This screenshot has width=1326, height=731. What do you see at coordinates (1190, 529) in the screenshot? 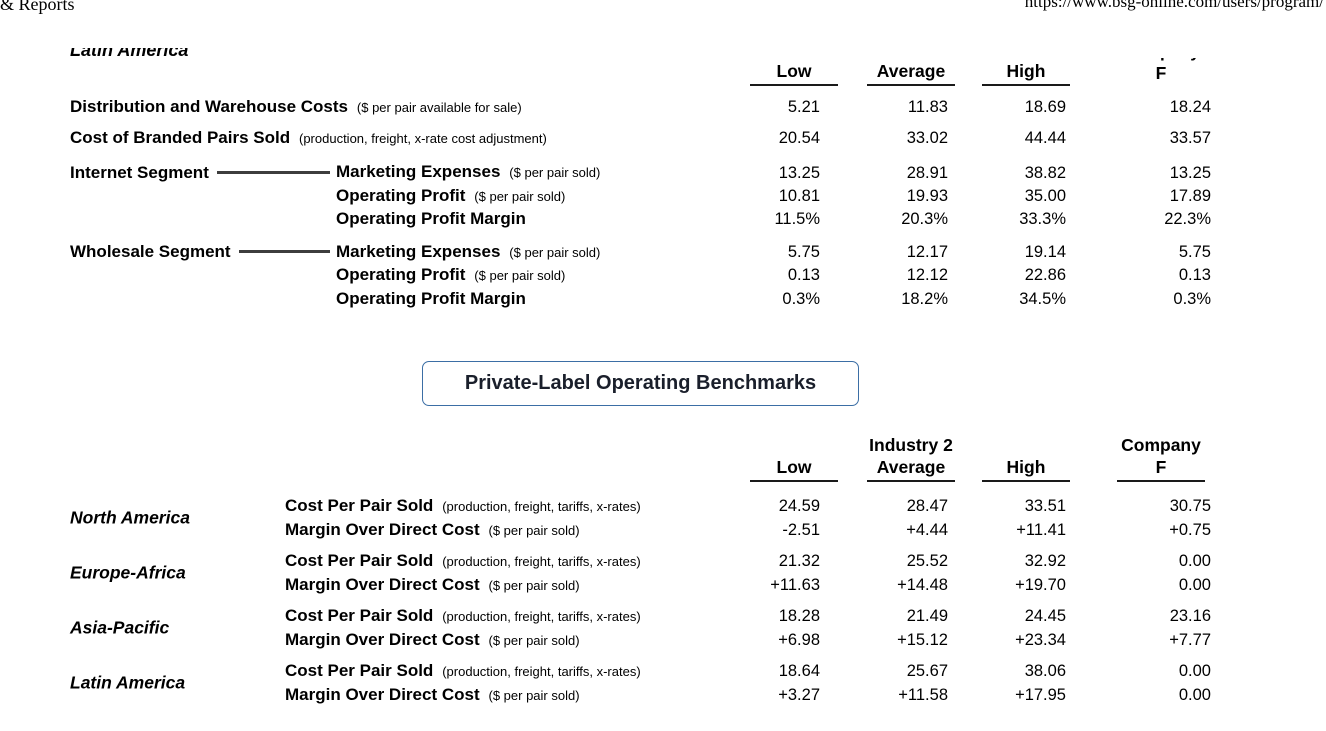
I see `value-company: +0.75` at bounding box center [1190, 529].